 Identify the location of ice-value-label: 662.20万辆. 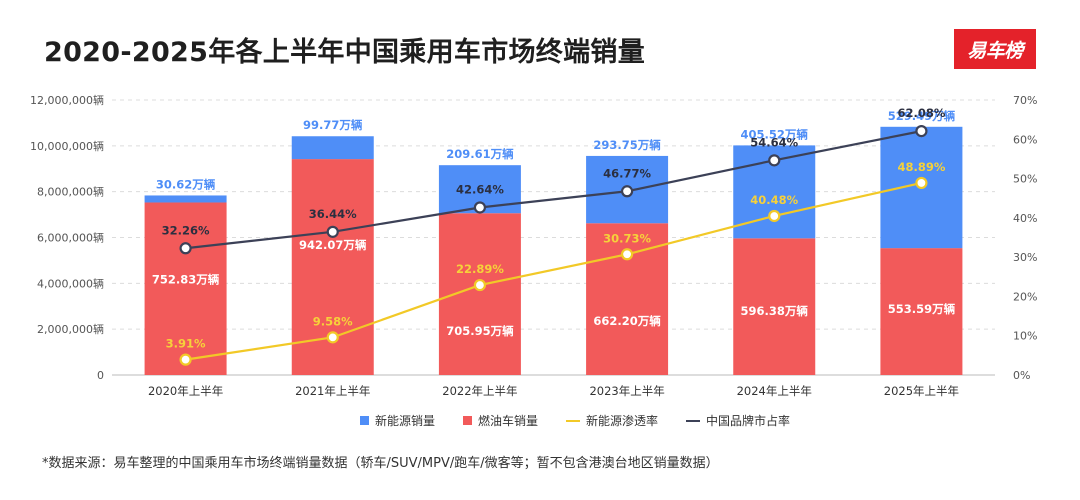
(627, 321).